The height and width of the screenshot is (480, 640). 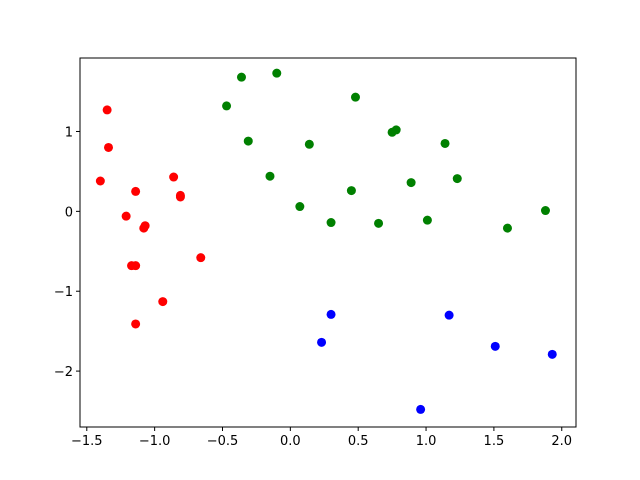 I want to click on x-tick-label: −0.5, so click(x=223, y=441).